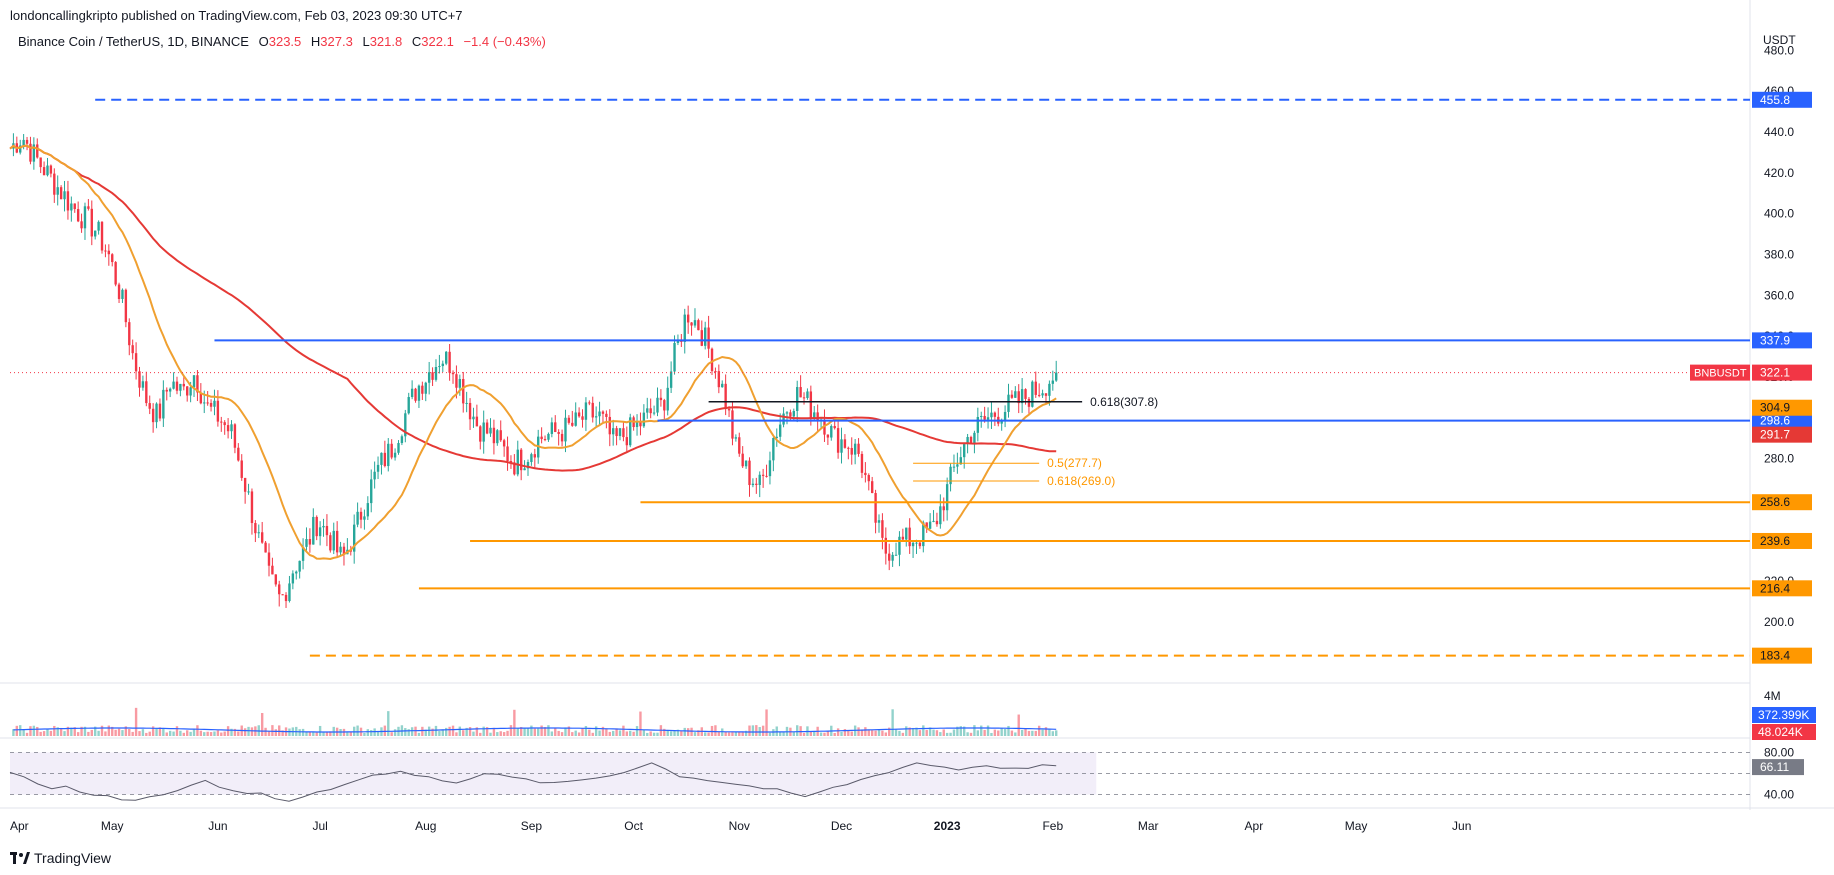 The height and width of the screenshot is (875, 1834). What do you see at coordinates (1775, 408) in the screenshot?
I see `ma-value-tag: 304.9` at bounding box center [1775, 408].